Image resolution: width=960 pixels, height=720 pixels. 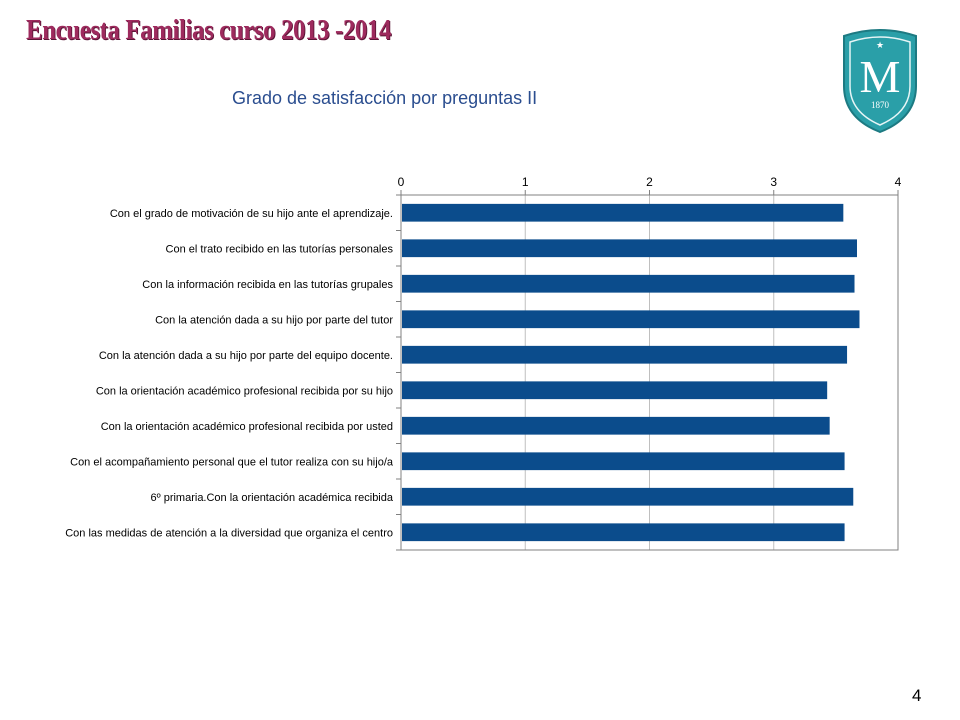 I want to click on chart-title: Grado de satisfacción por preguntas II, so click(x=385, y=98).